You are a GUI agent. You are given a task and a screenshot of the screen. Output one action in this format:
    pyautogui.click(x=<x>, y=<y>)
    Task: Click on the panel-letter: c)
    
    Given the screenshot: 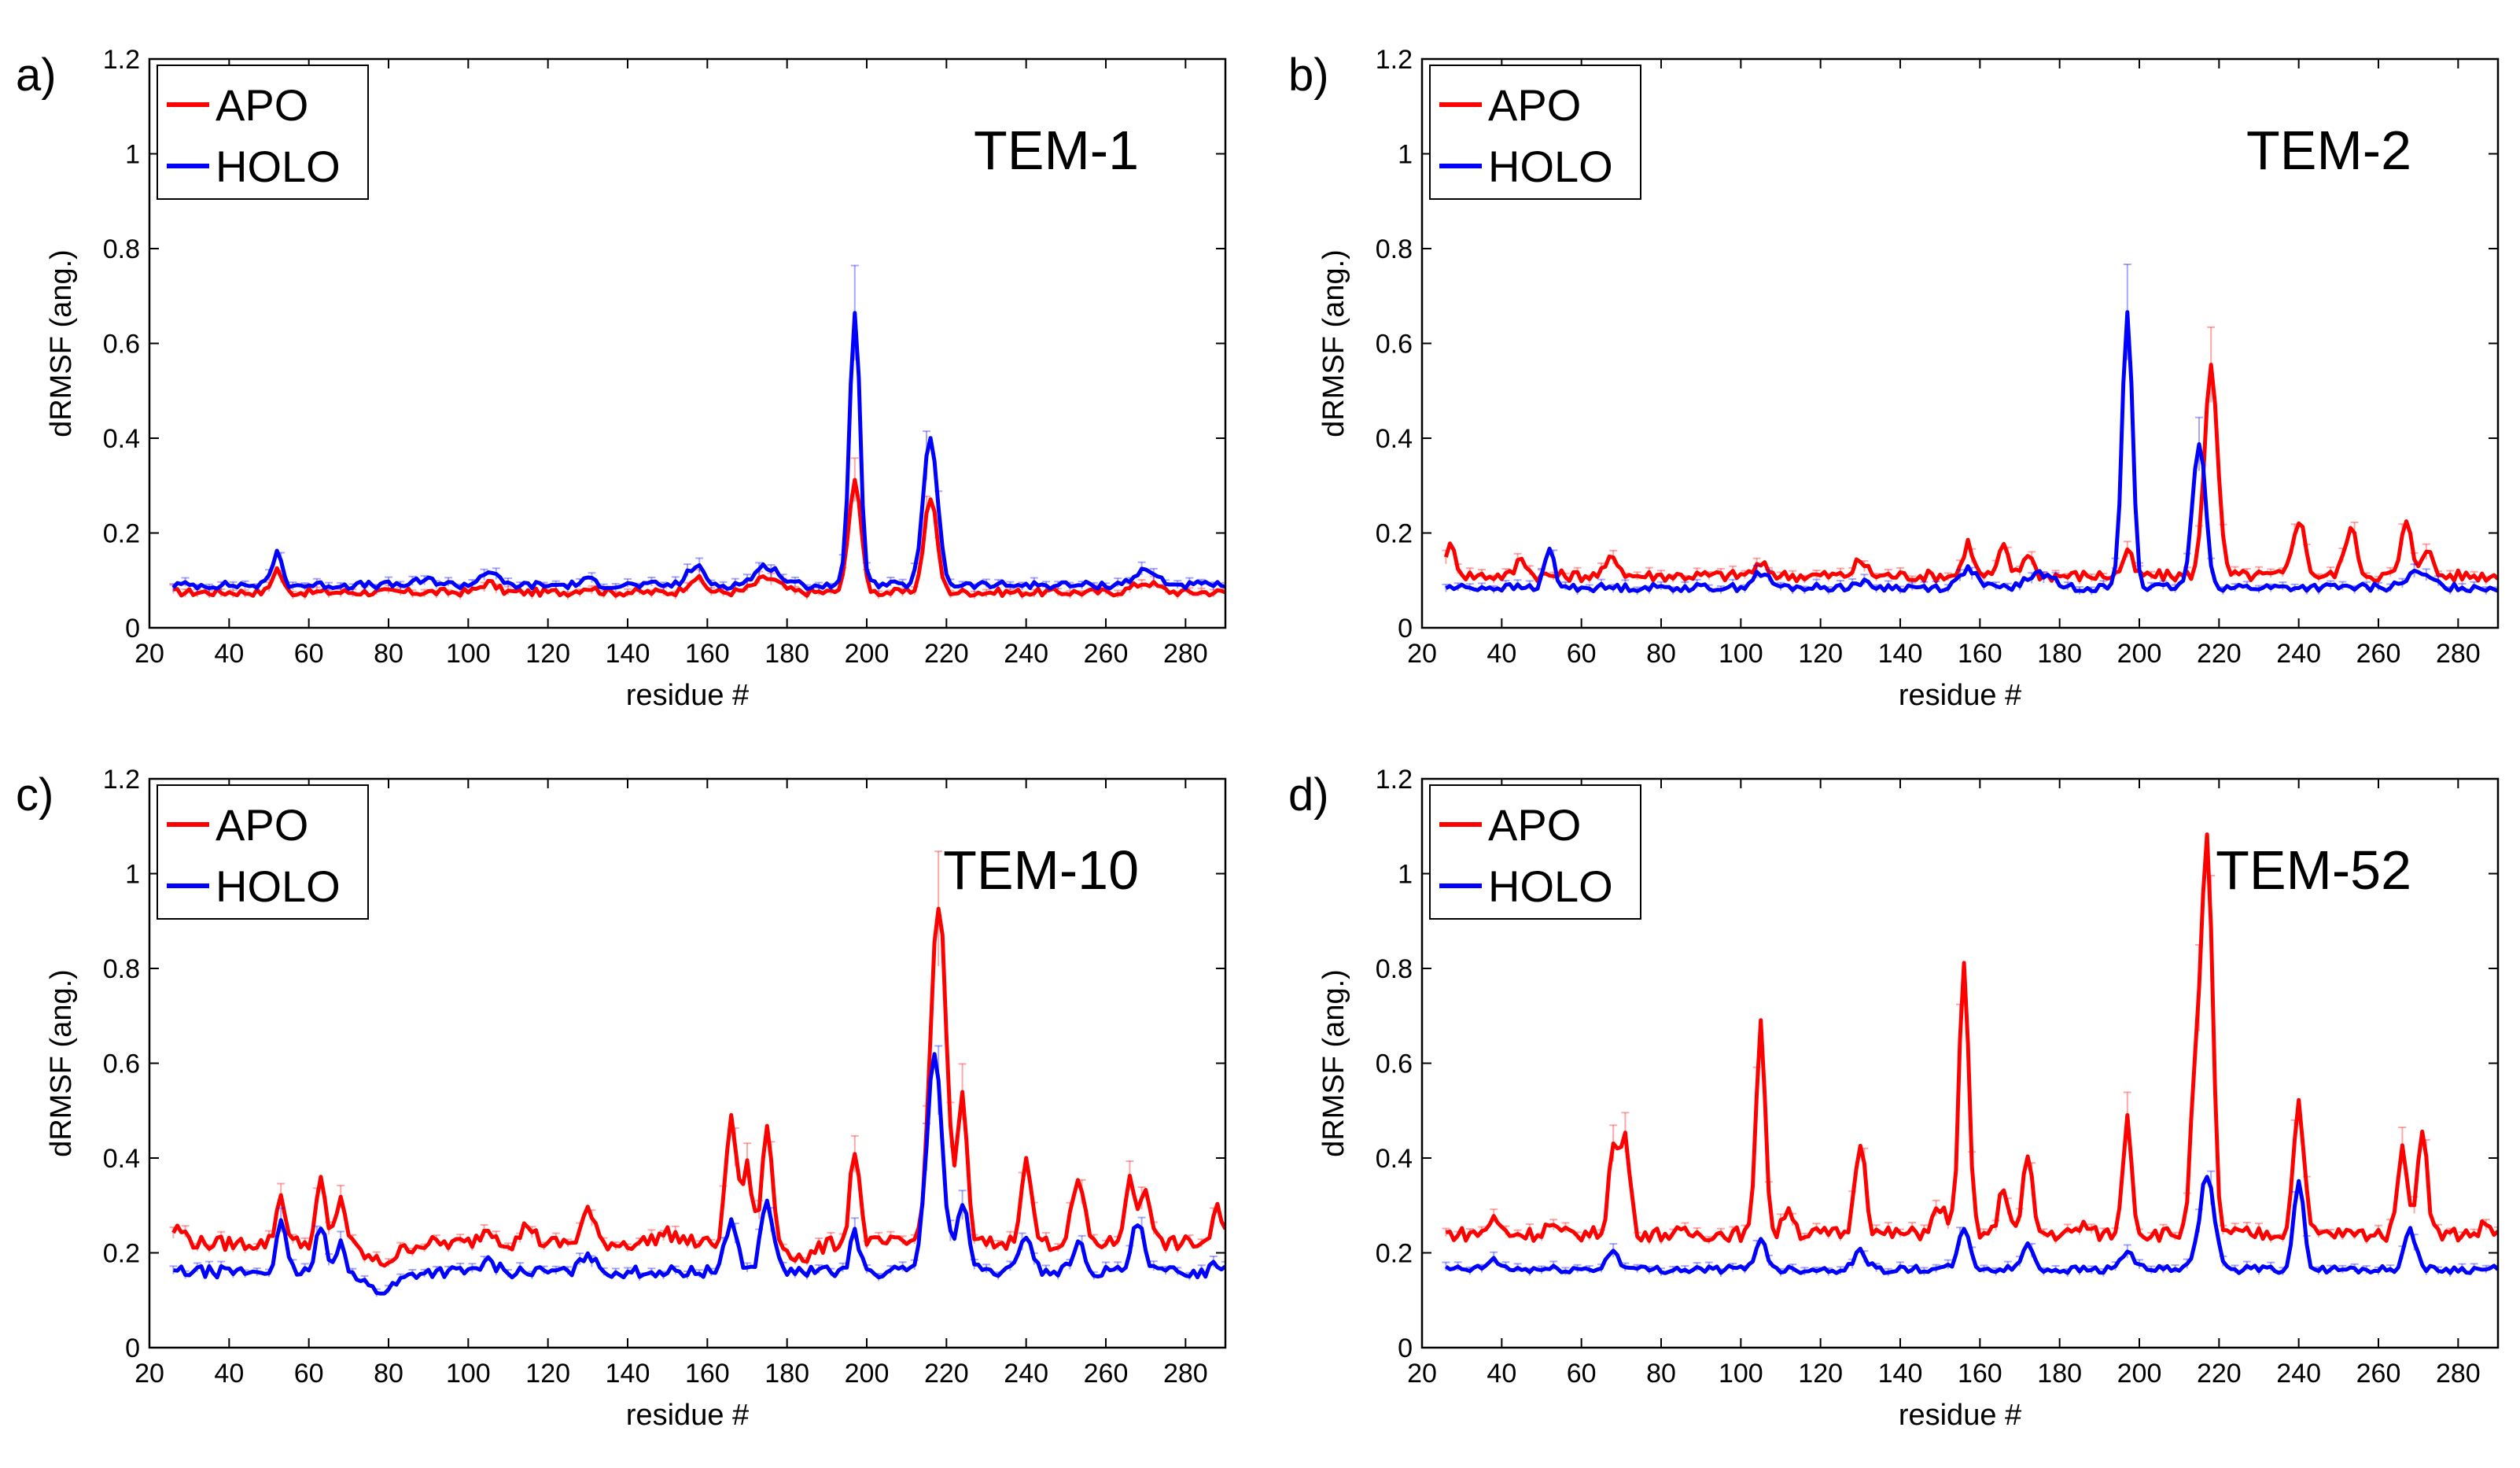 What is the action you would take?
    pyautogui.click(x=34, y=795)
    